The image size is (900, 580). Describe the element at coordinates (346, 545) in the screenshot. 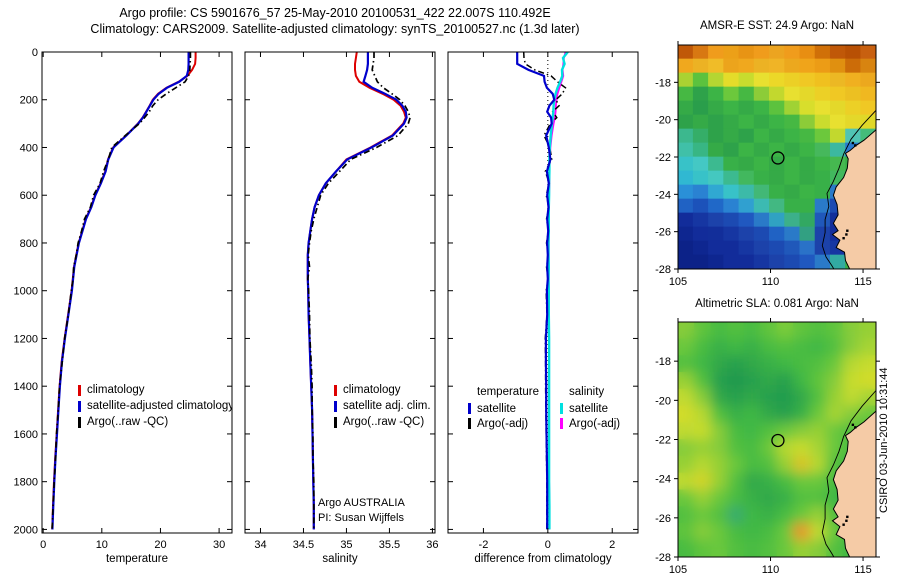

I see `x-tick-label: 35` at that location.